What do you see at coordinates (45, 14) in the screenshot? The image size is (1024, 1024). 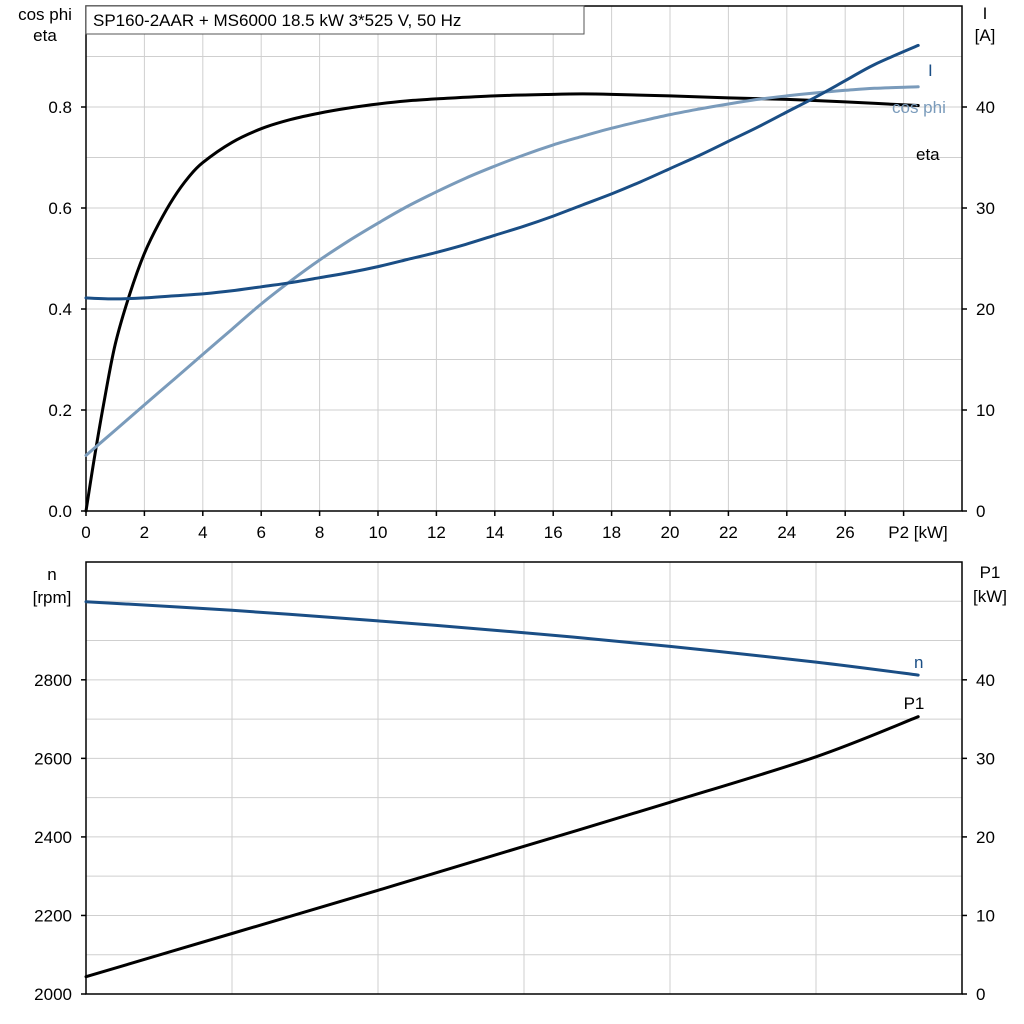 I see `top-left-axis-label-1: cos phi` at bounding box center [45, 14].